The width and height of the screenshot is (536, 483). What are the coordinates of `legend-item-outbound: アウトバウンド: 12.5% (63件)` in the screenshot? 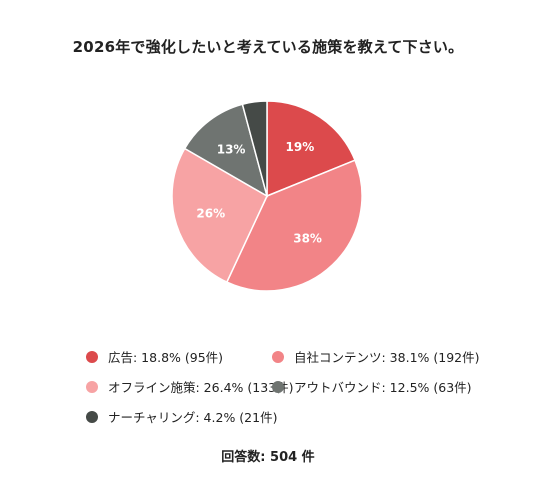 It's located at (372, 386).